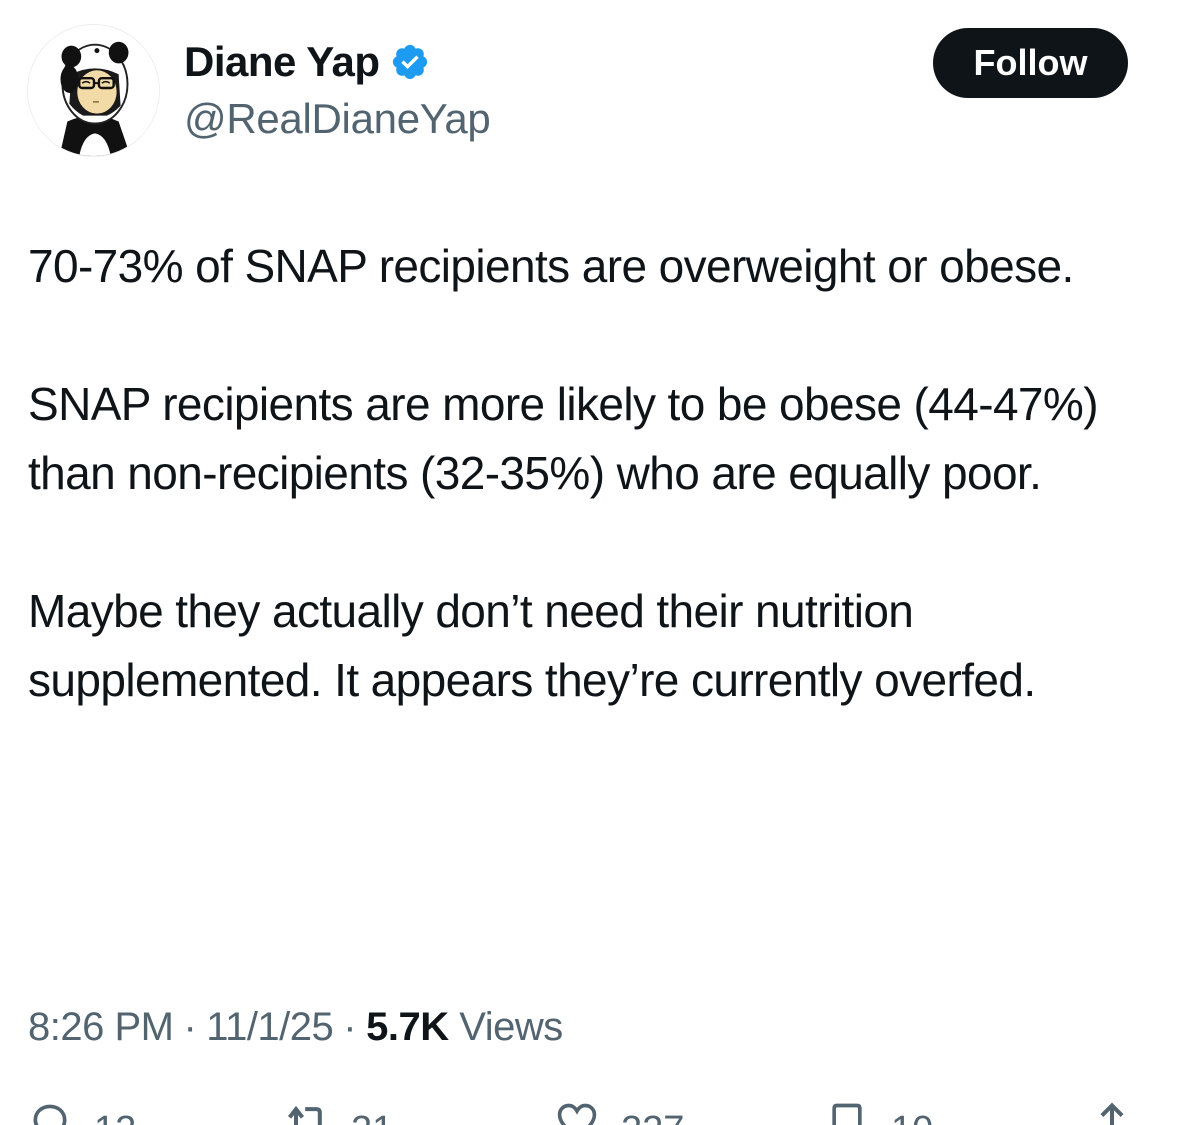 The image size is (1179, 1125). I want to click on bookmark-icon, so click(847, 1114).